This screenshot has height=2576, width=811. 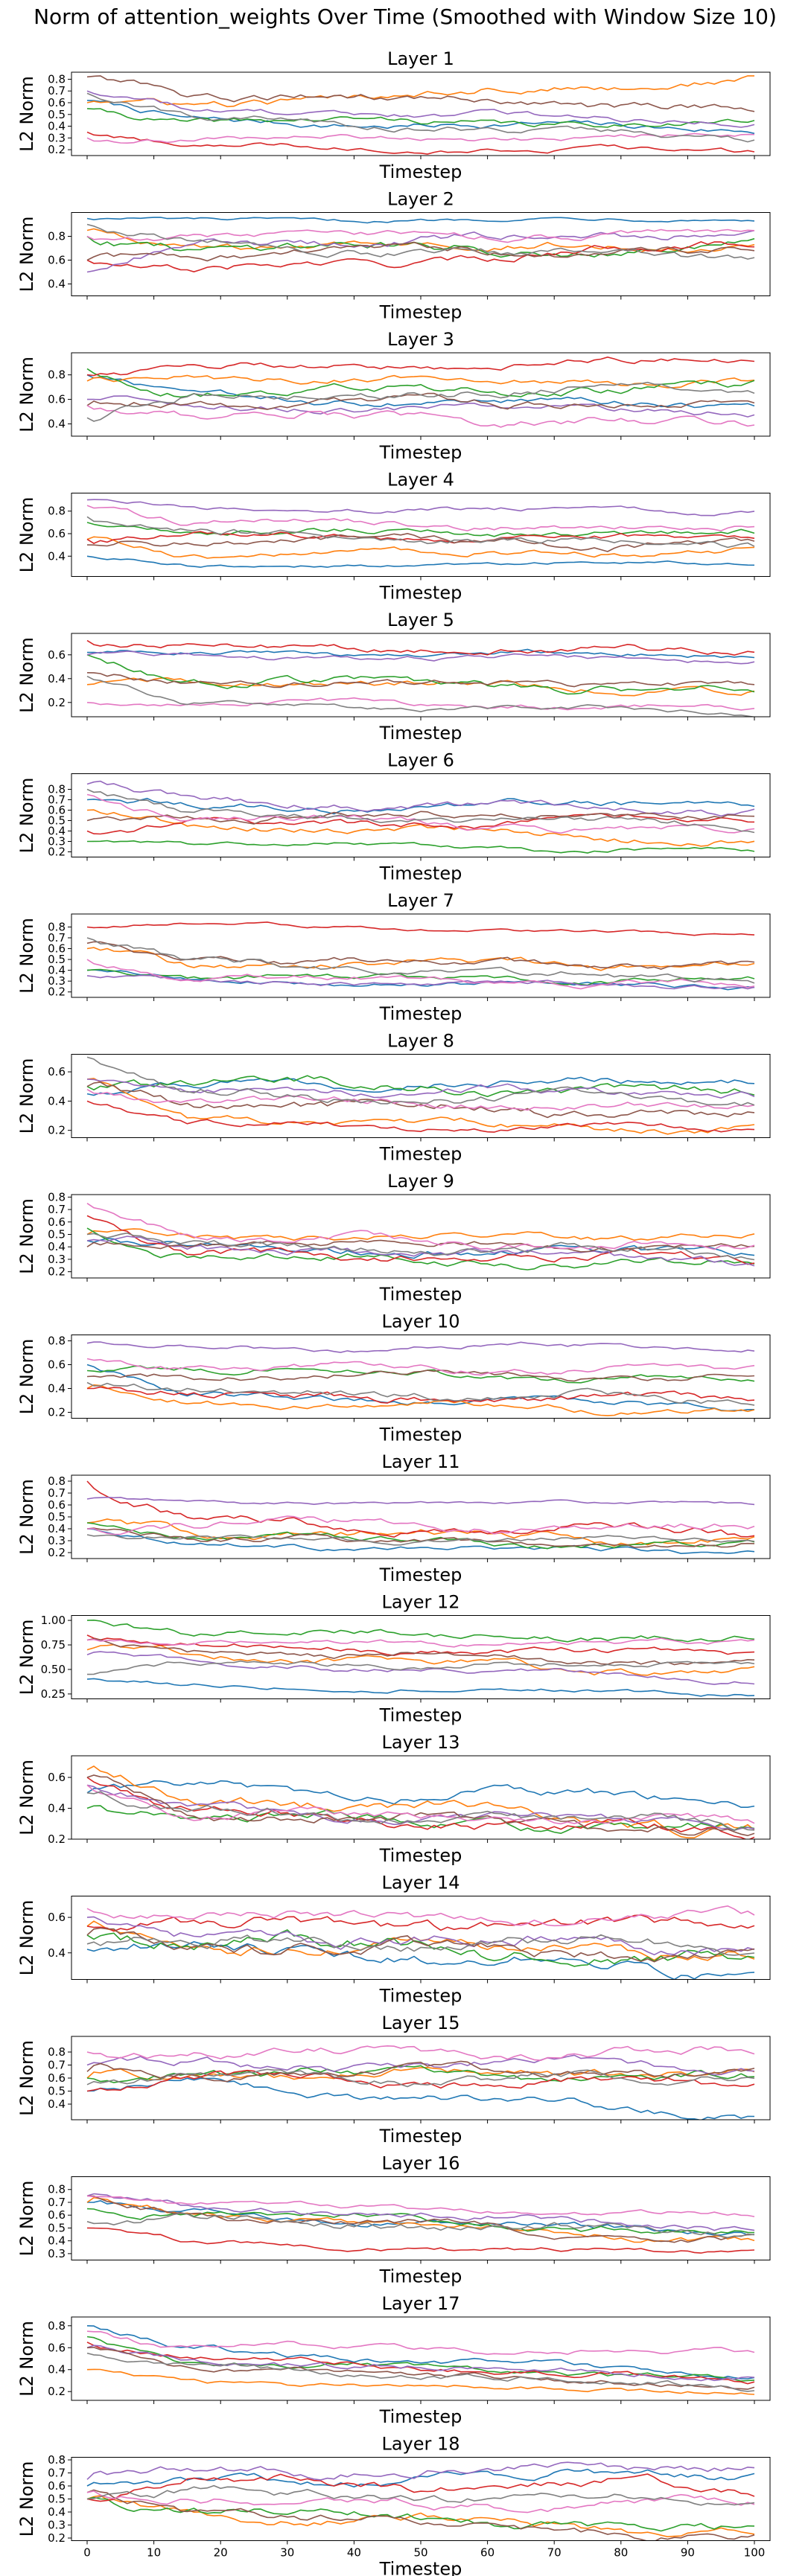 I want to click on x-tick-label: 10, so click(x=154, y=2553).